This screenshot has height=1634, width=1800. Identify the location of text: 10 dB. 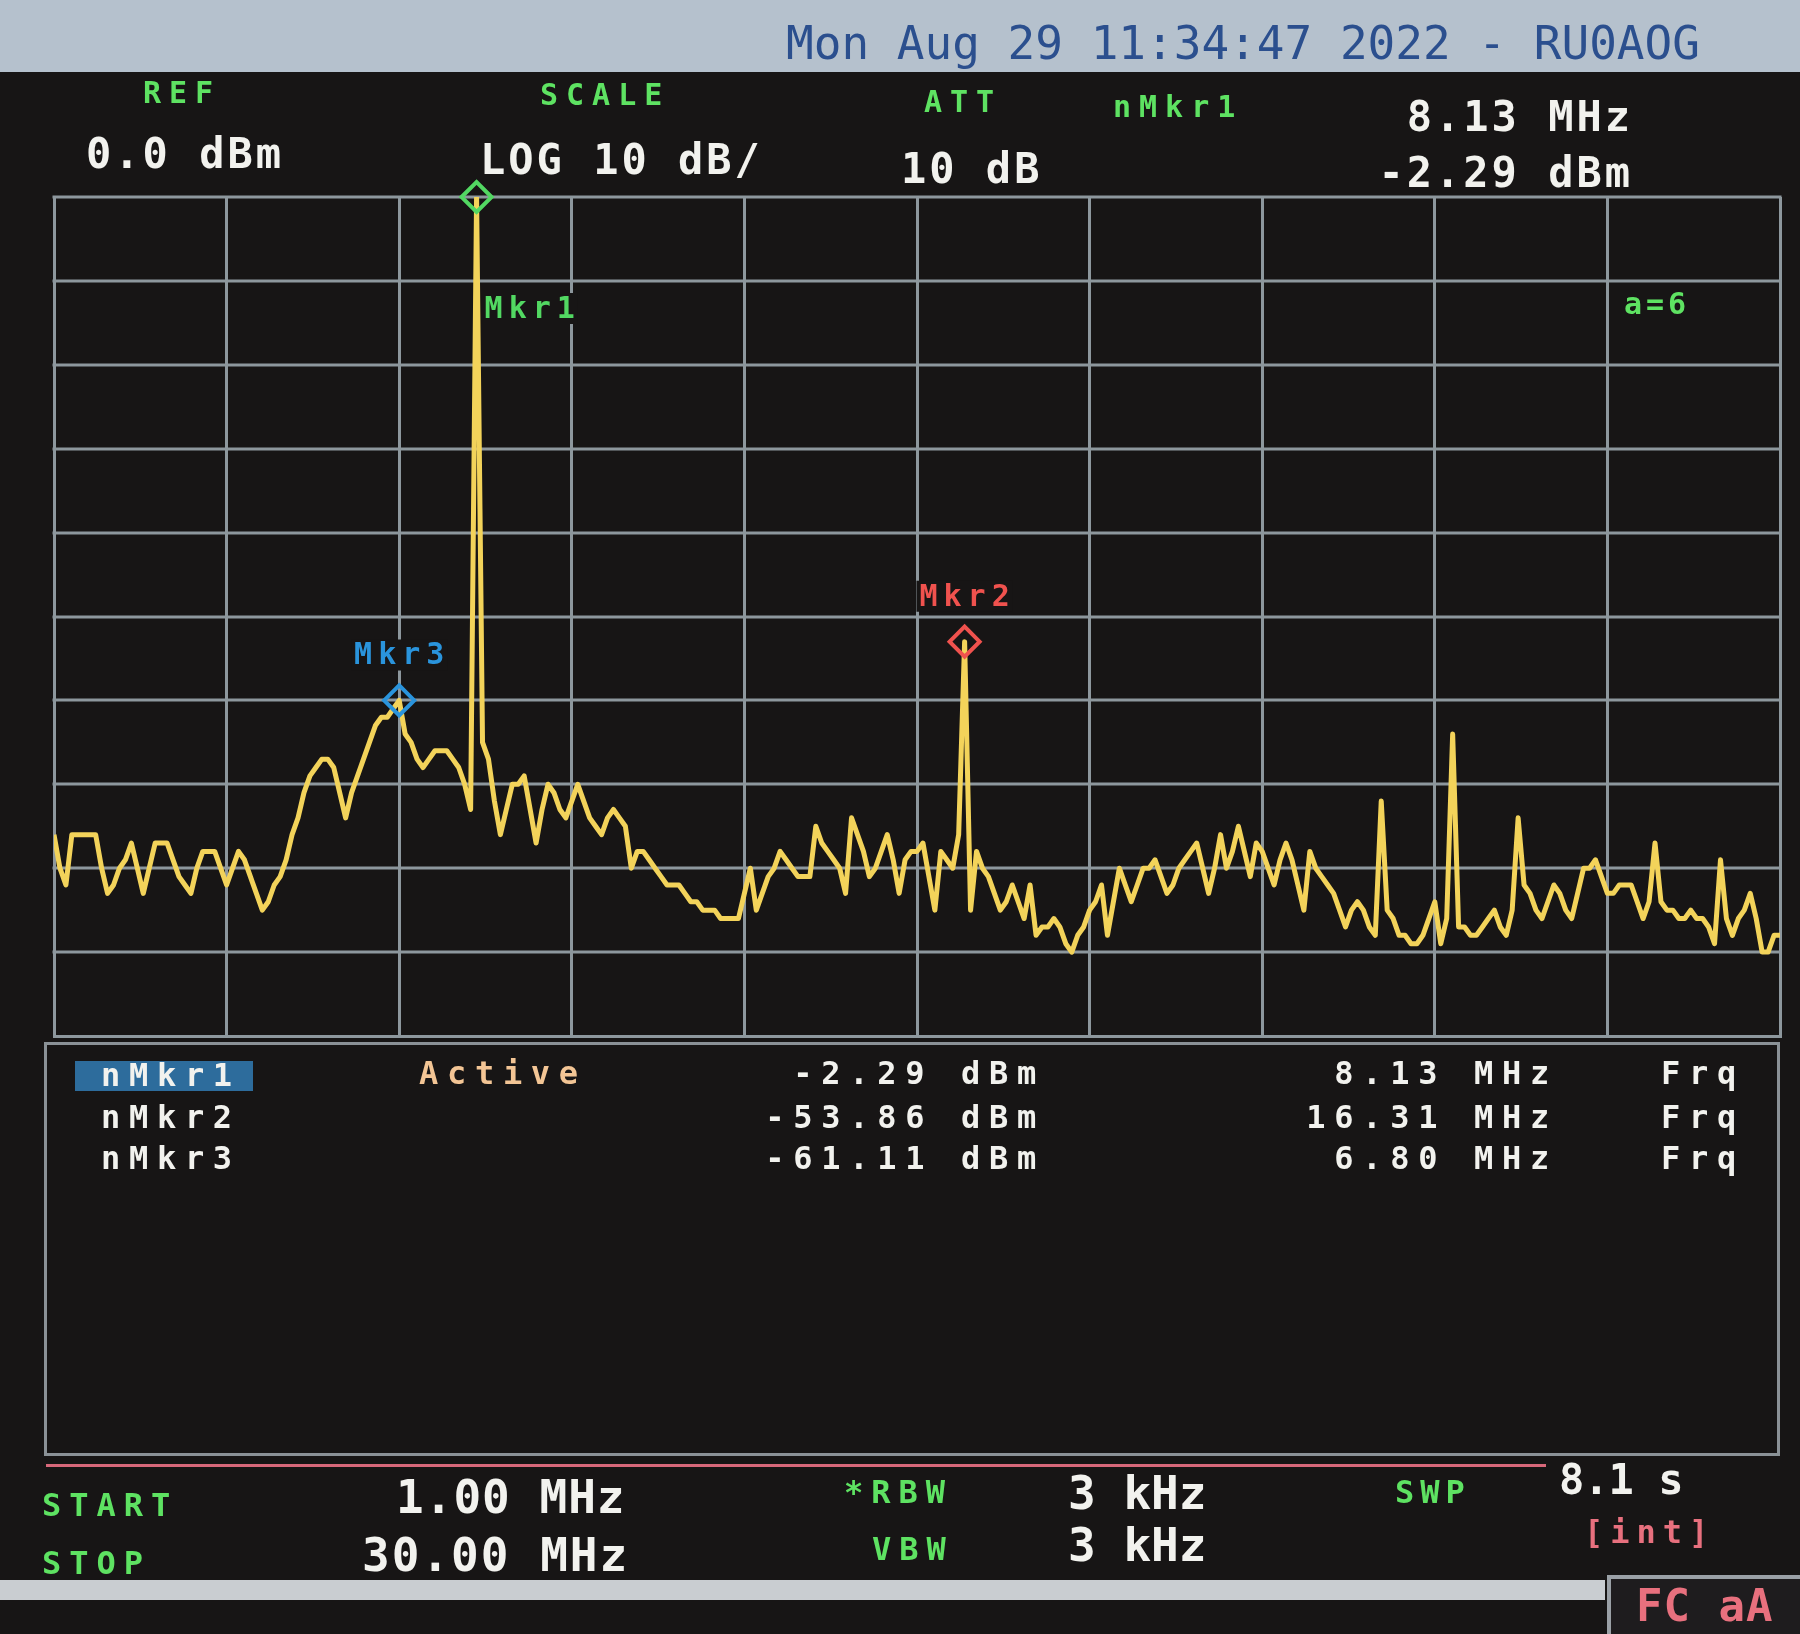
(972, 168).